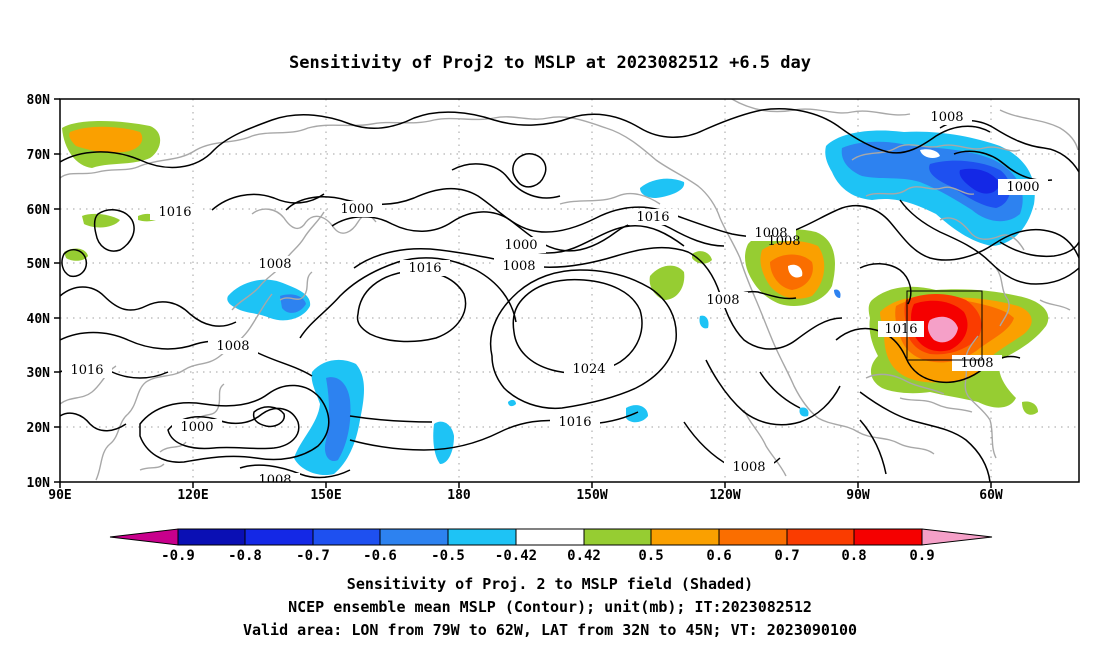 This screenshot has width=1100, height=650. Describe the element at coordinates (325, 495) in the screenshot. I see `lon-label: 150E` at that location.